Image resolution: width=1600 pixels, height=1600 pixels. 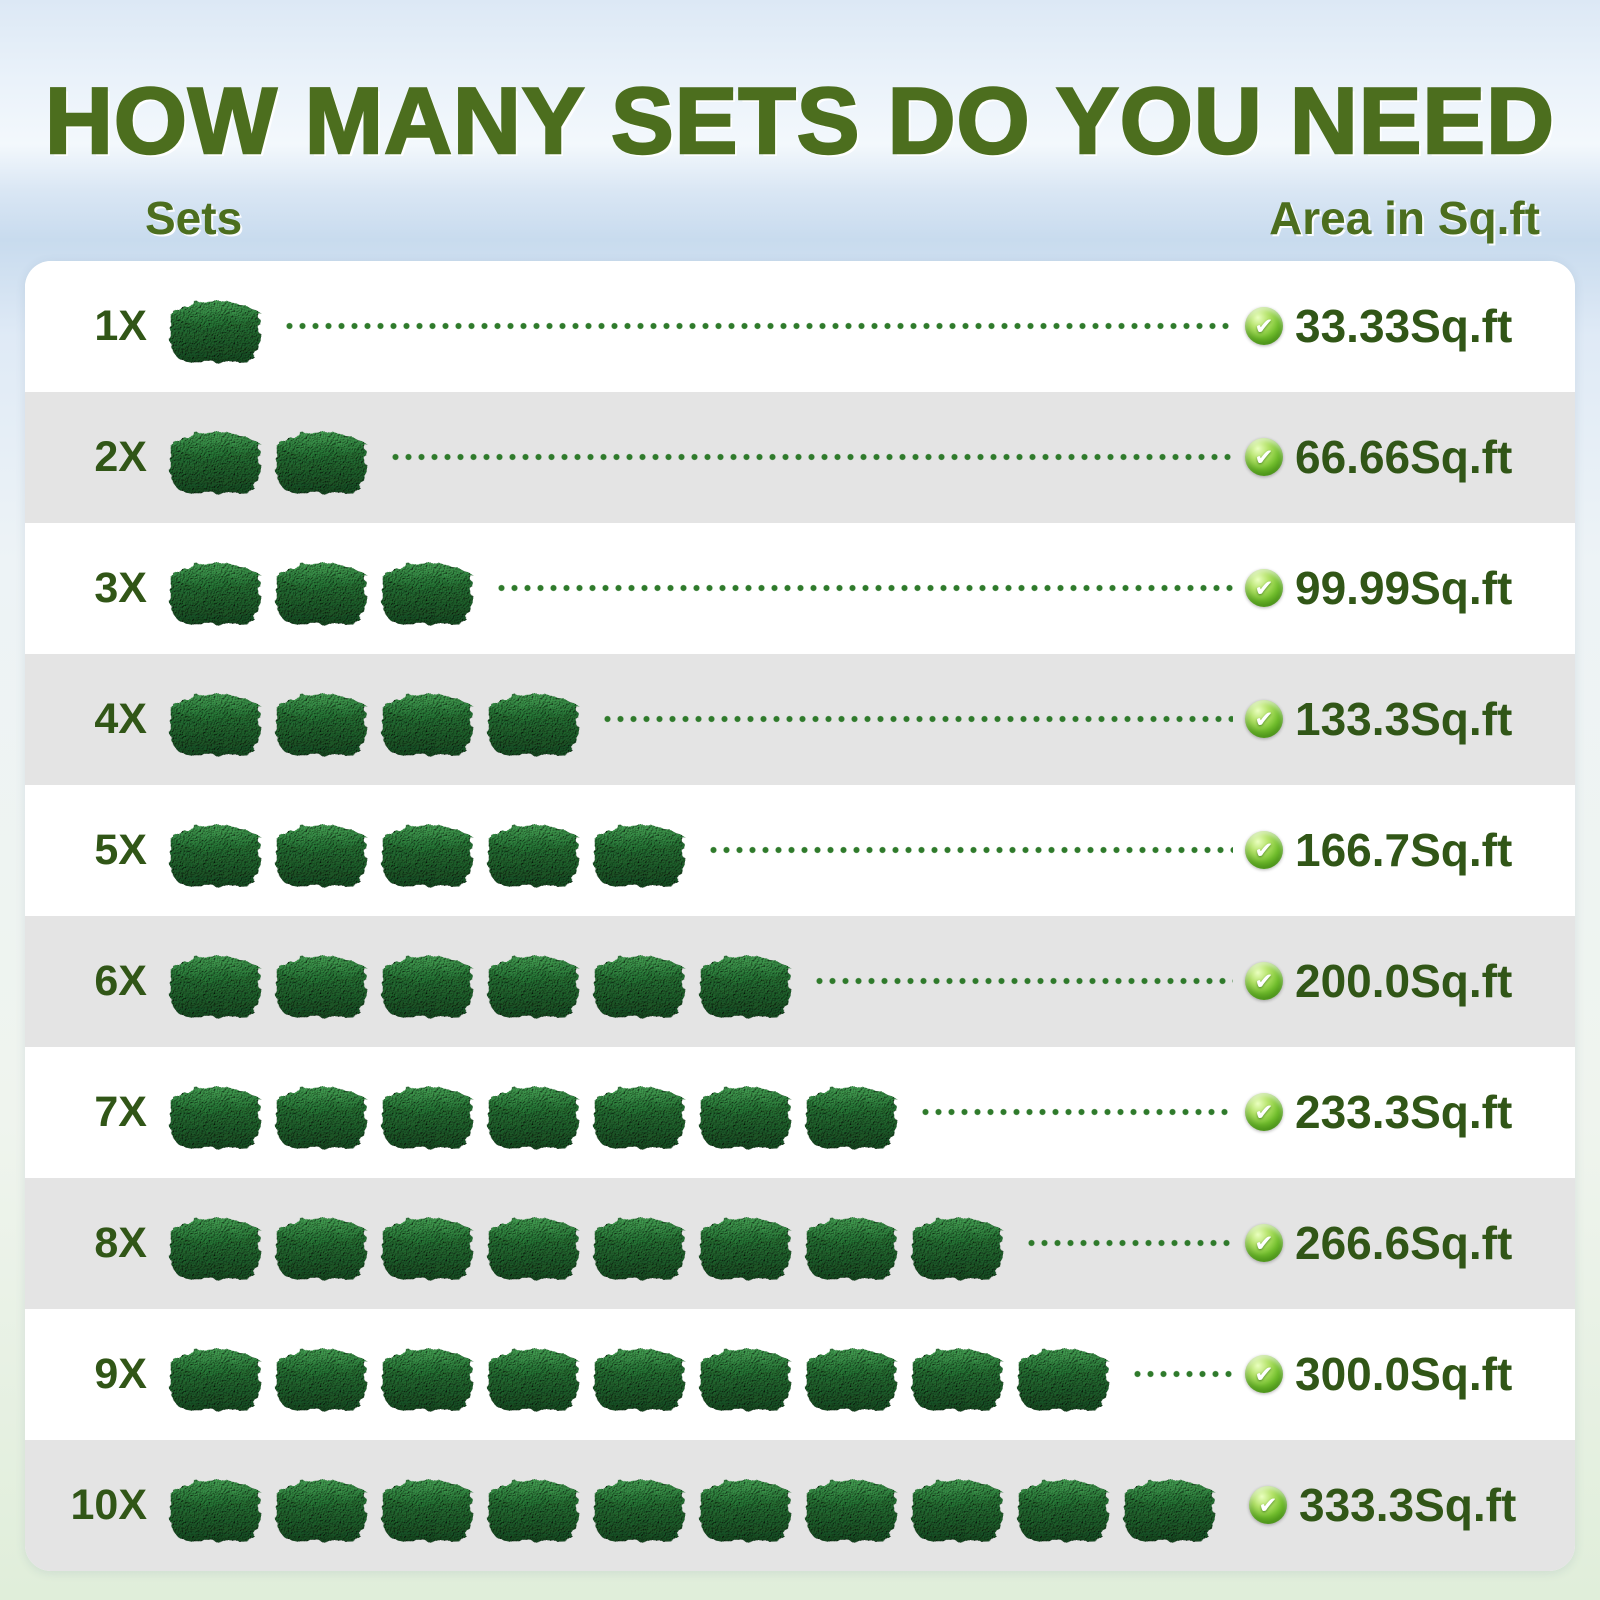 What do you see at coordinates (120, 325) in the screenshot?
I see `sets-count-label: 1X` at bounding box center [120, 325].